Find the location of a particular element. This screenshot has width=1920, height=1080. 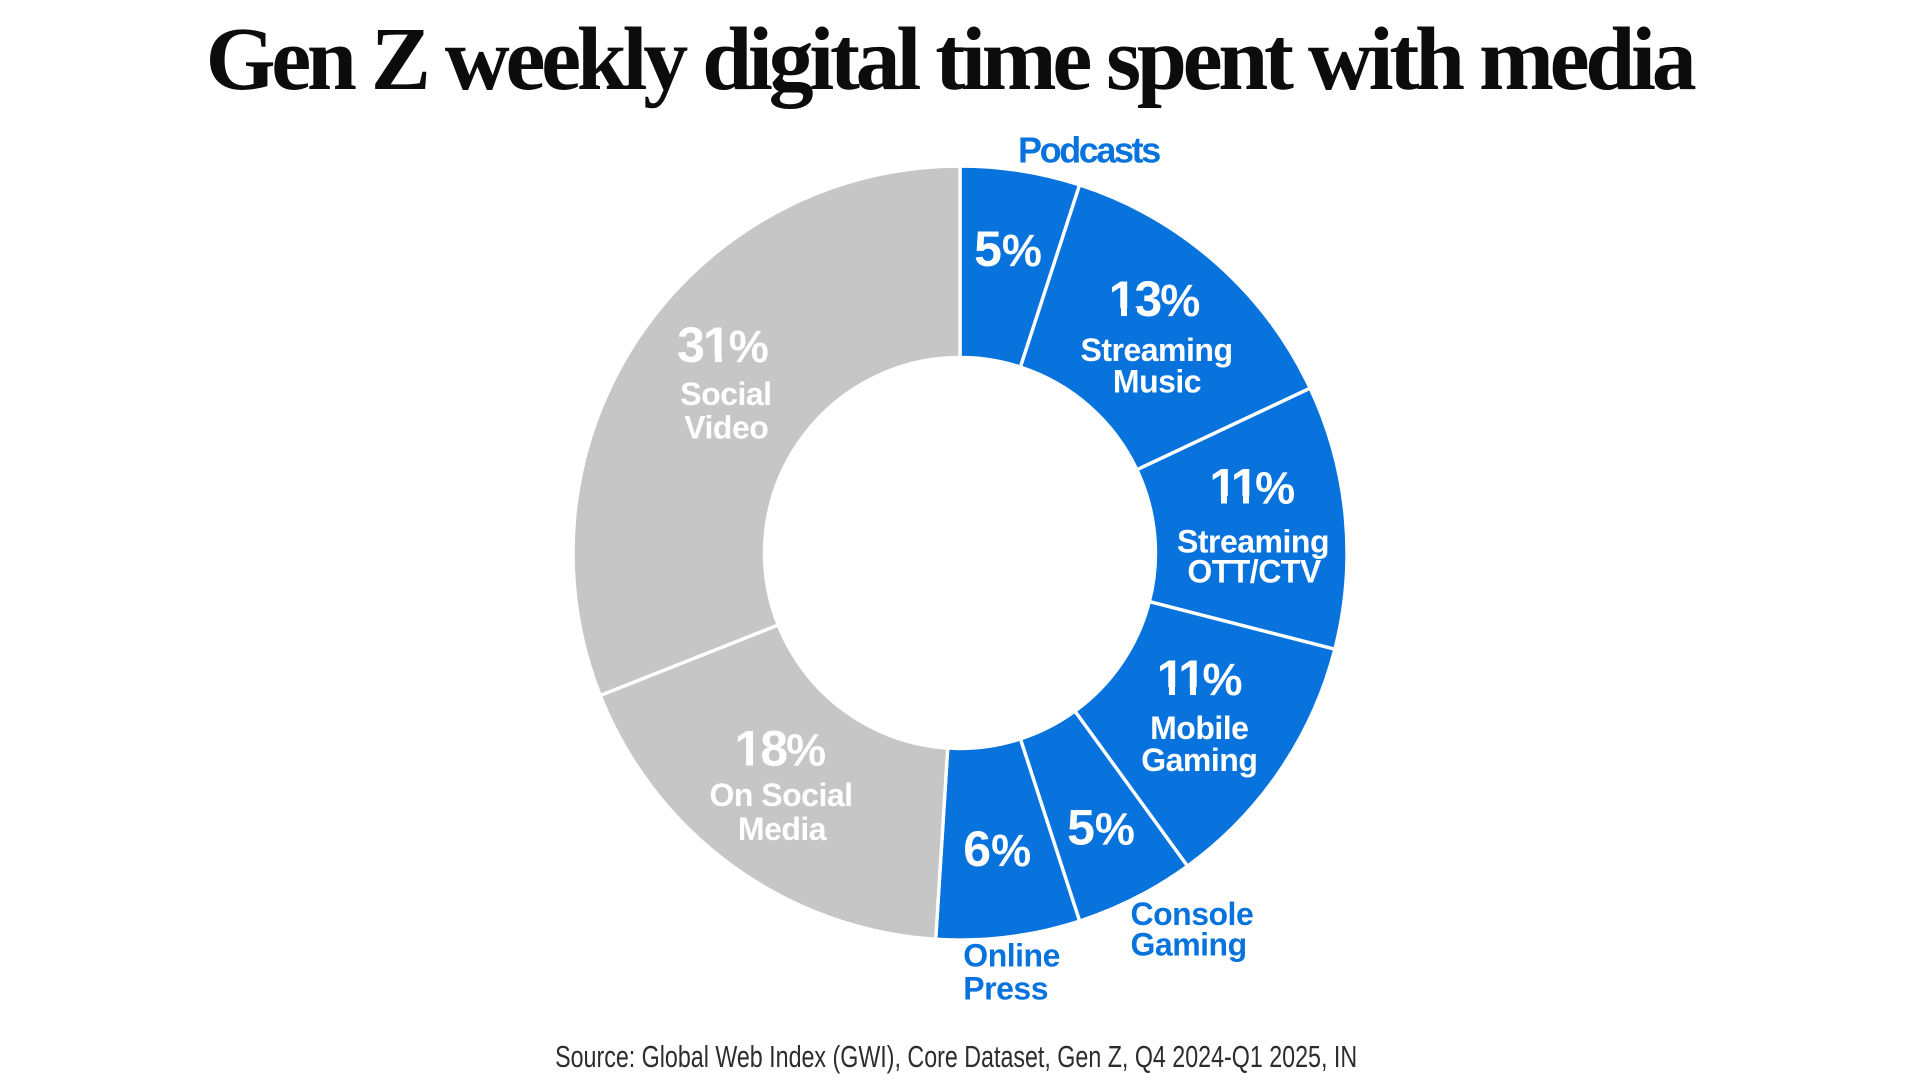

svg-text: OTT/CTV is located at coordinates (1254, 572).